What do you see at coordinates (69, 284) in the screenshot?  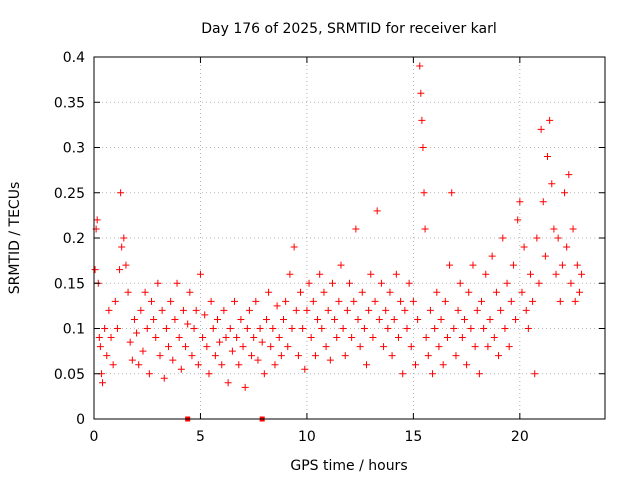 I see `y-tick-label: 0.15` at bounding box center [69, 284].